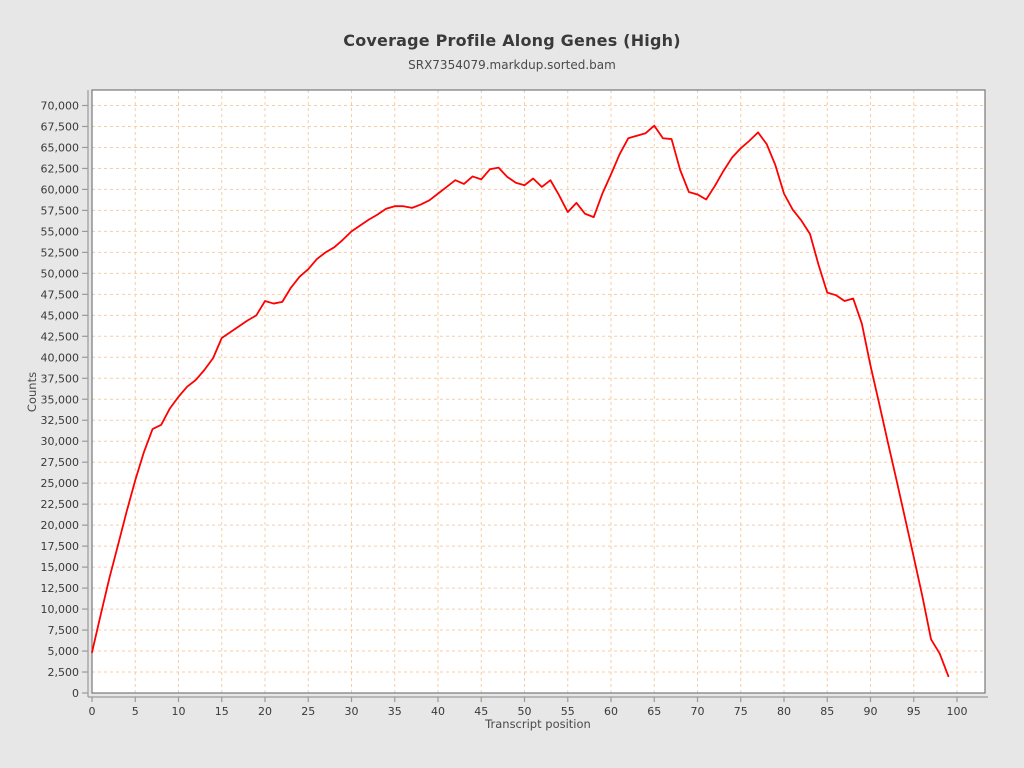  What do you see at coordinates (60, 546) in the screenshot?
I see `y-tick-label: 17,500` at bounding box center [60, 546].